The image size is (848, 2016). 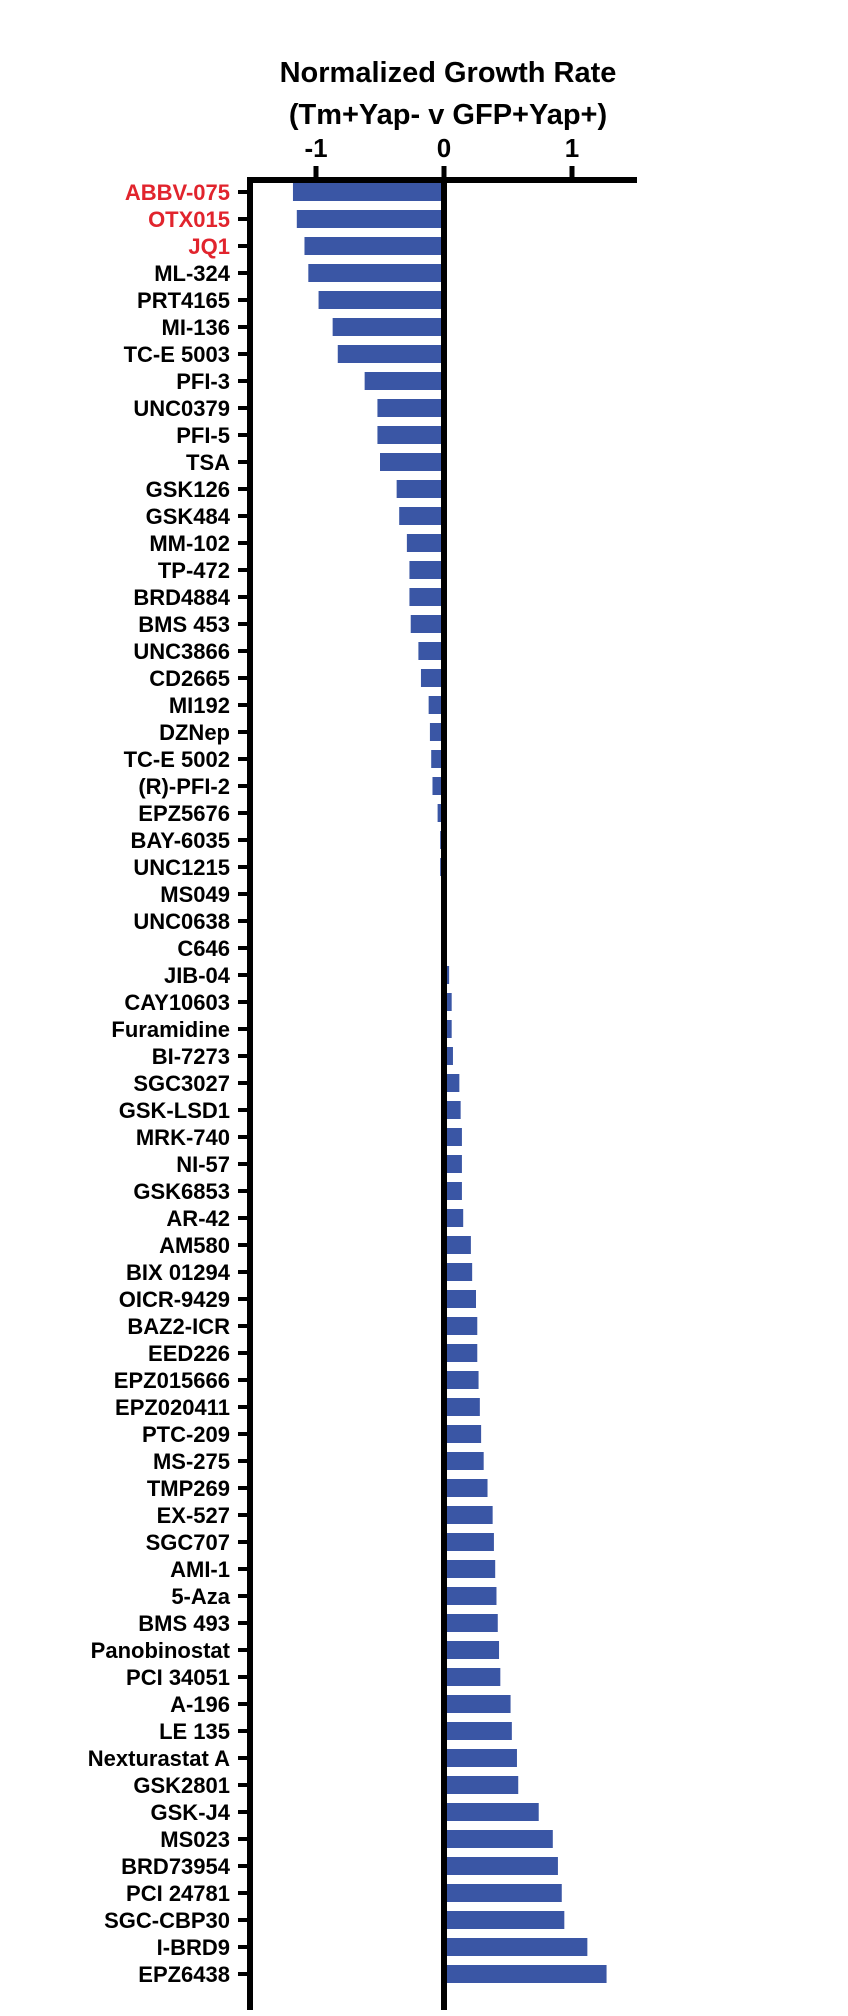 I want to click on category-label: SGC707, so click(x=188, y=1542).